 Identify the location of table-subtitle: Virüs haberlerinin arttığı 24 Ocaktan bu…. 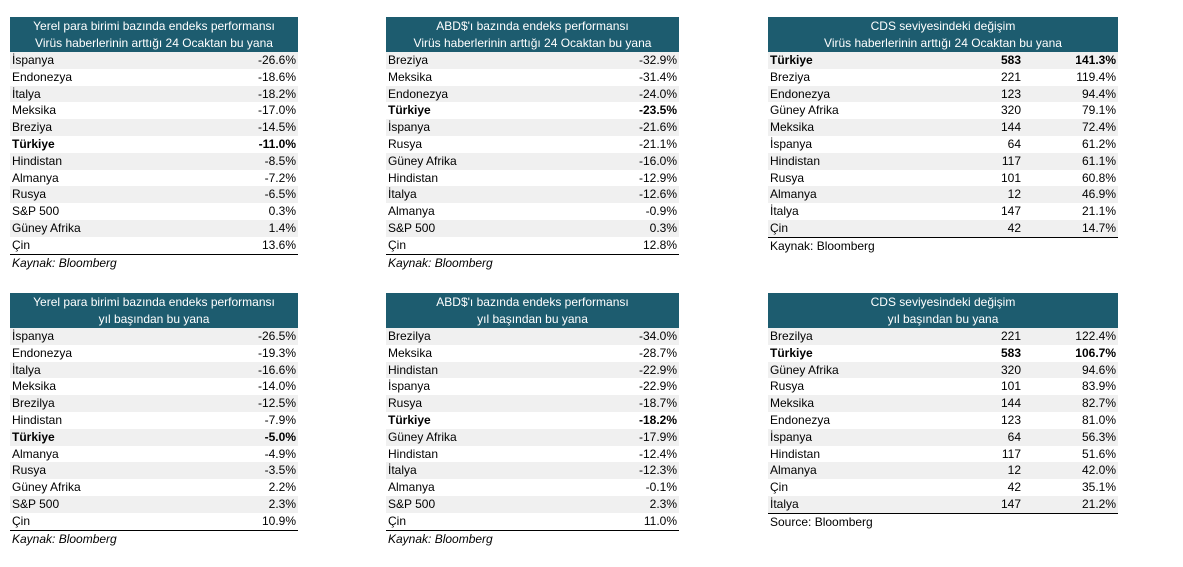
(532, 43).